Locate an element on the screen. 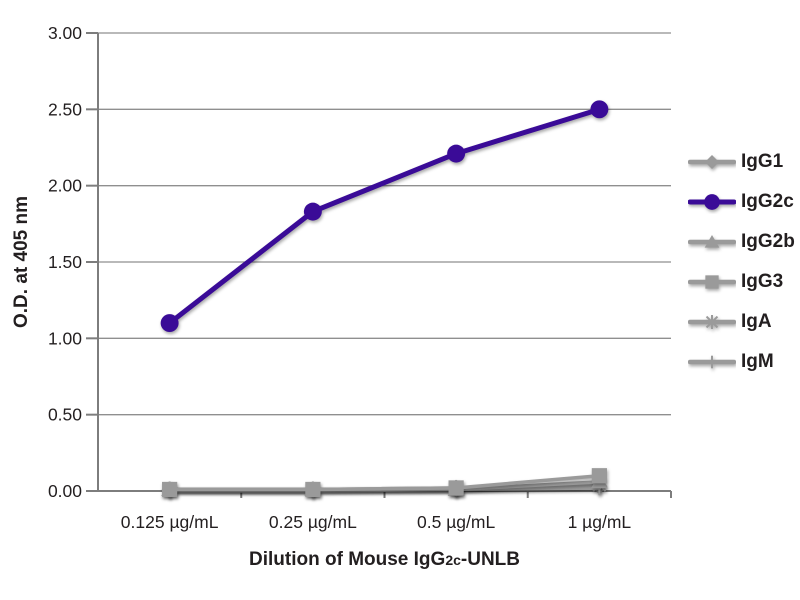 The width and height of the screenshot is (800, 600). legend-swatch-IgG3 is located at coordinates (712, 282).